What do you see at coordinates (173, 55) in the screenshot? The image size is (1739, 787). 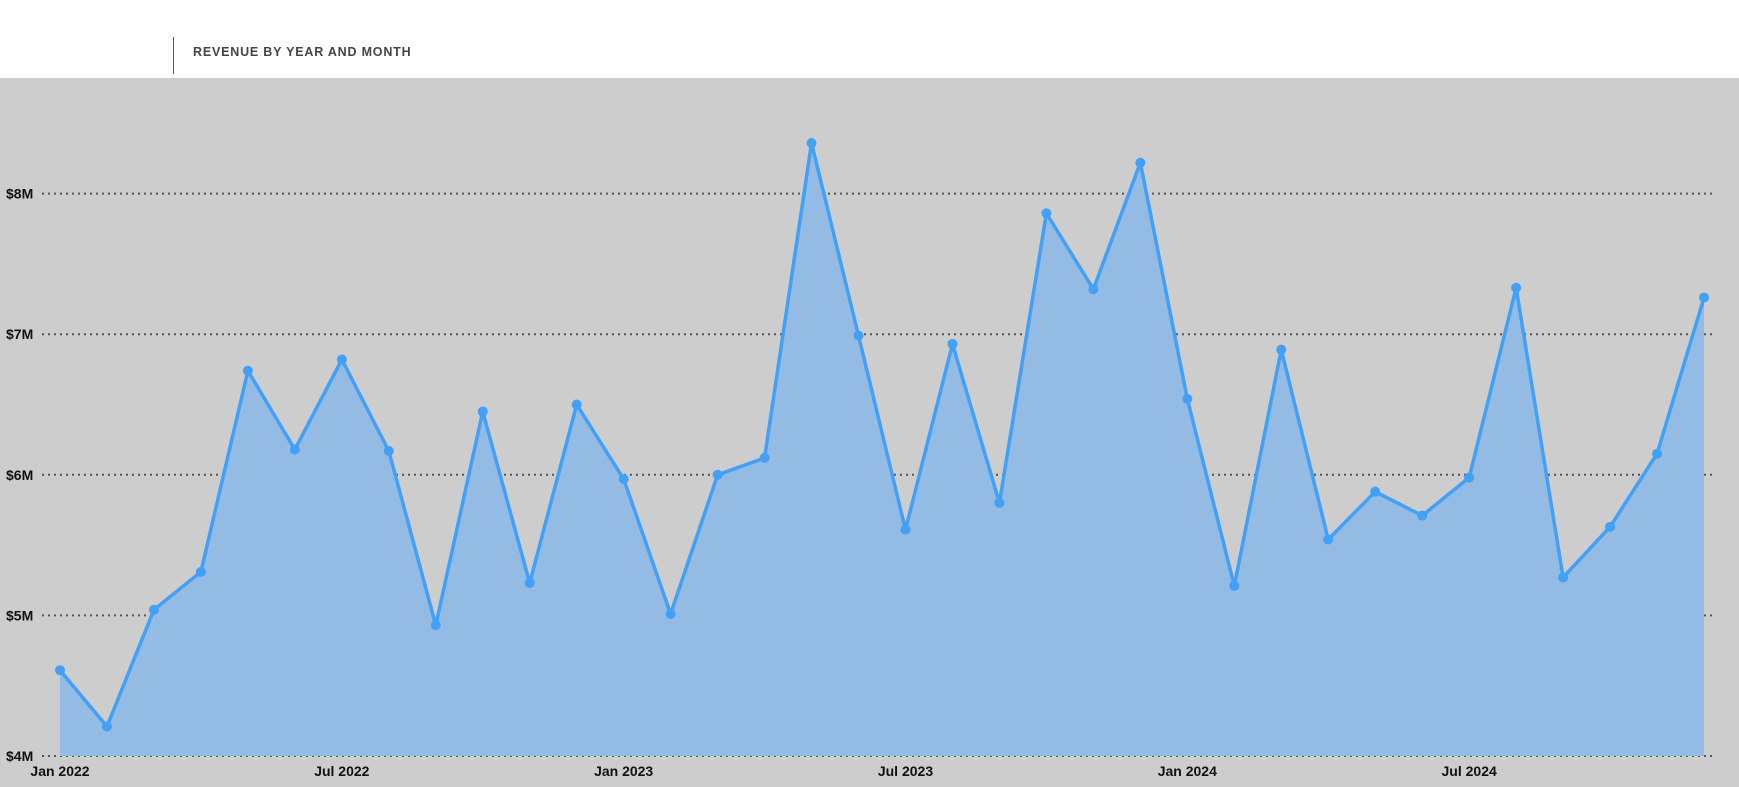 I see `header-divider` at bounding box center [173, 55].